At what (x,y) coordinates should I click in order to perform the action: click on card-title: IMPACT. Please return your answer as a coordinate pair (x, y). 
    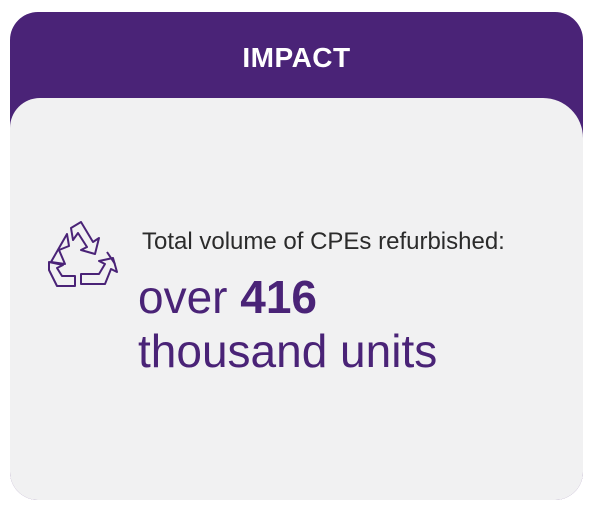
    Looking at the image, I should click on (296, 57).